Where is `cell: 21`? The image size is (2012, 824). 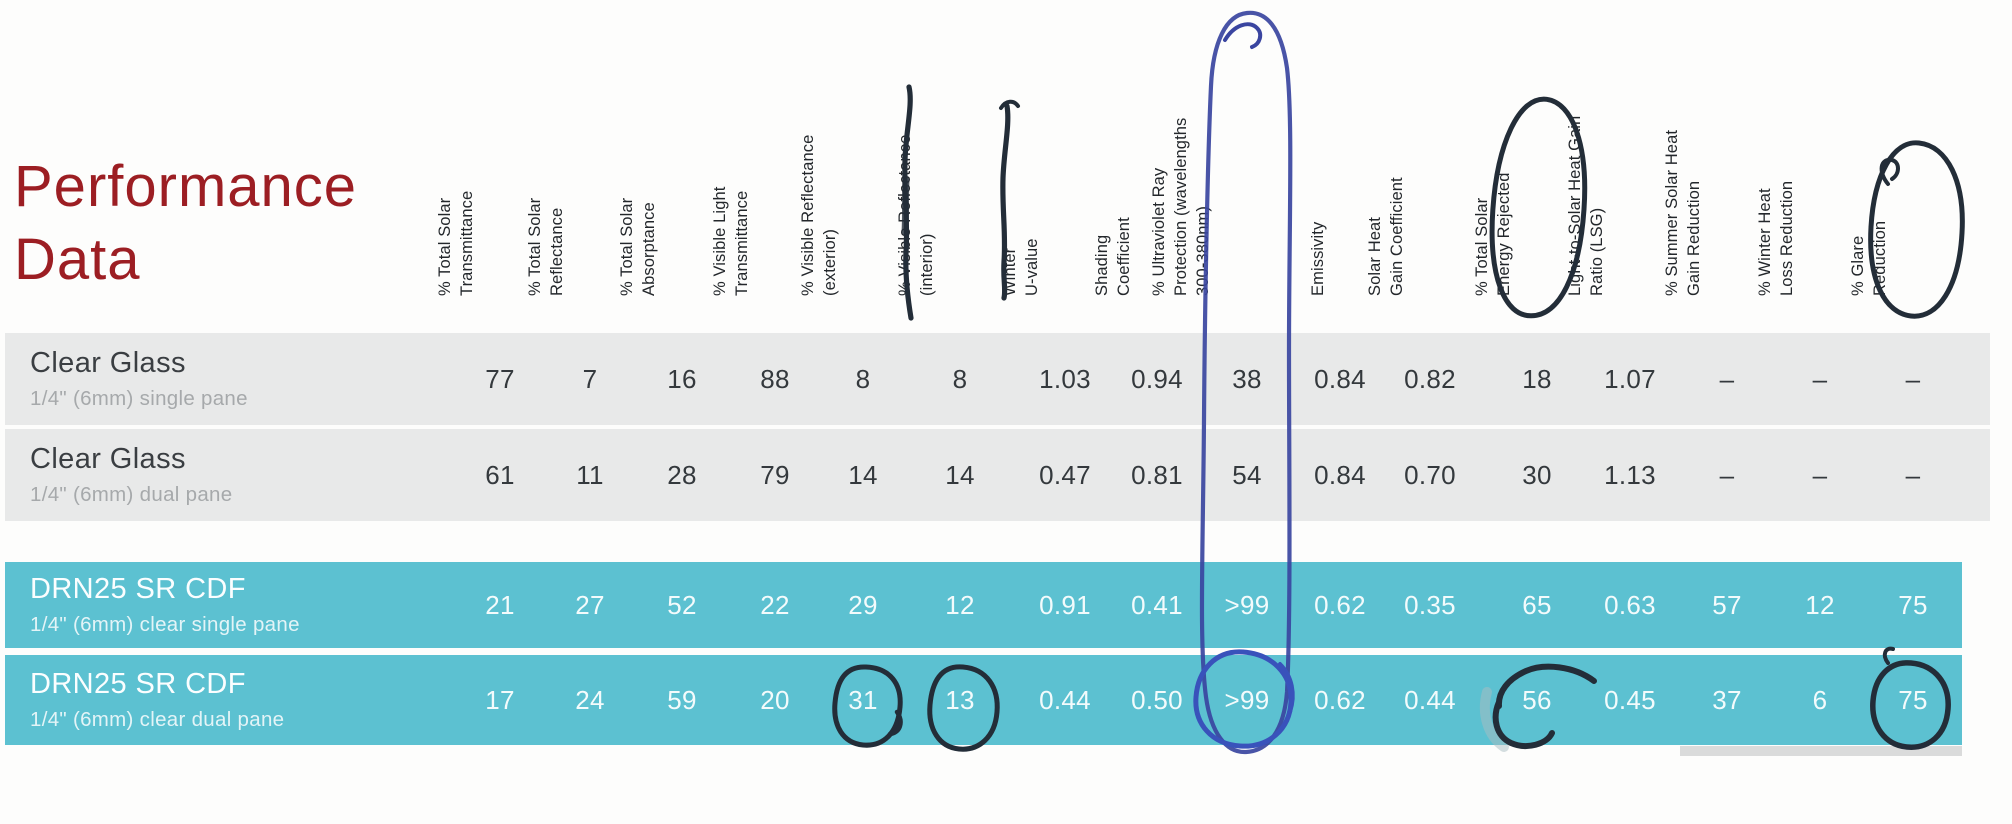 cell: 21 is located at coordinates (500, 604).